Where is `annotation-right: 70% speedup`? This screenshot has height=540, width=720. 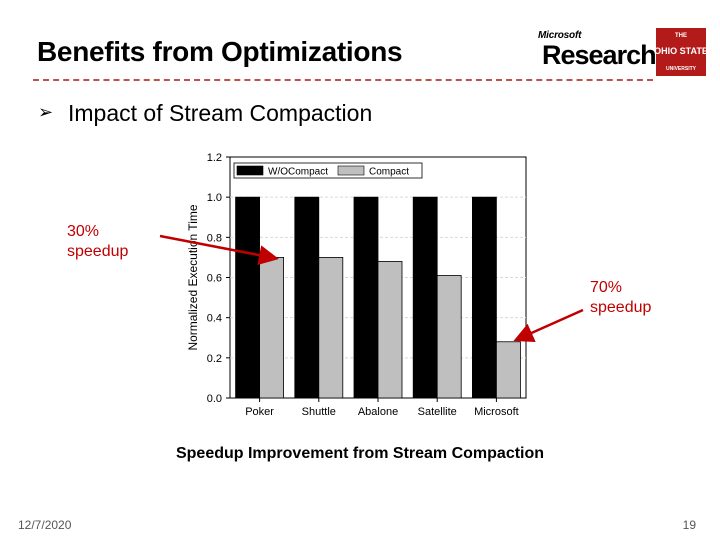
annotation-right: 70% speedup is located at coordinates (620, 298).